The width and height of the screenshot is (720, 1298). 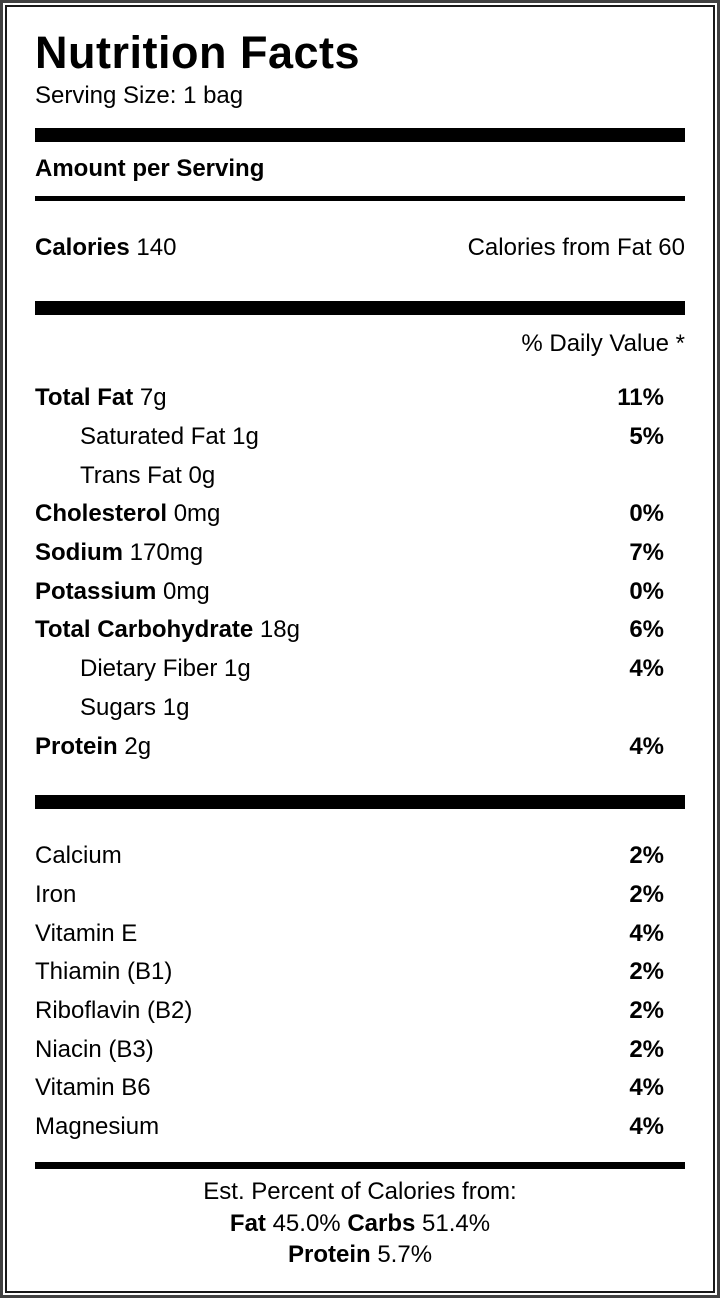 What do you see at coordinates (104, 972) in the screenshot?
I see `micronutrient-label: Thiamin (B1)` at bounding box center [104, 972].